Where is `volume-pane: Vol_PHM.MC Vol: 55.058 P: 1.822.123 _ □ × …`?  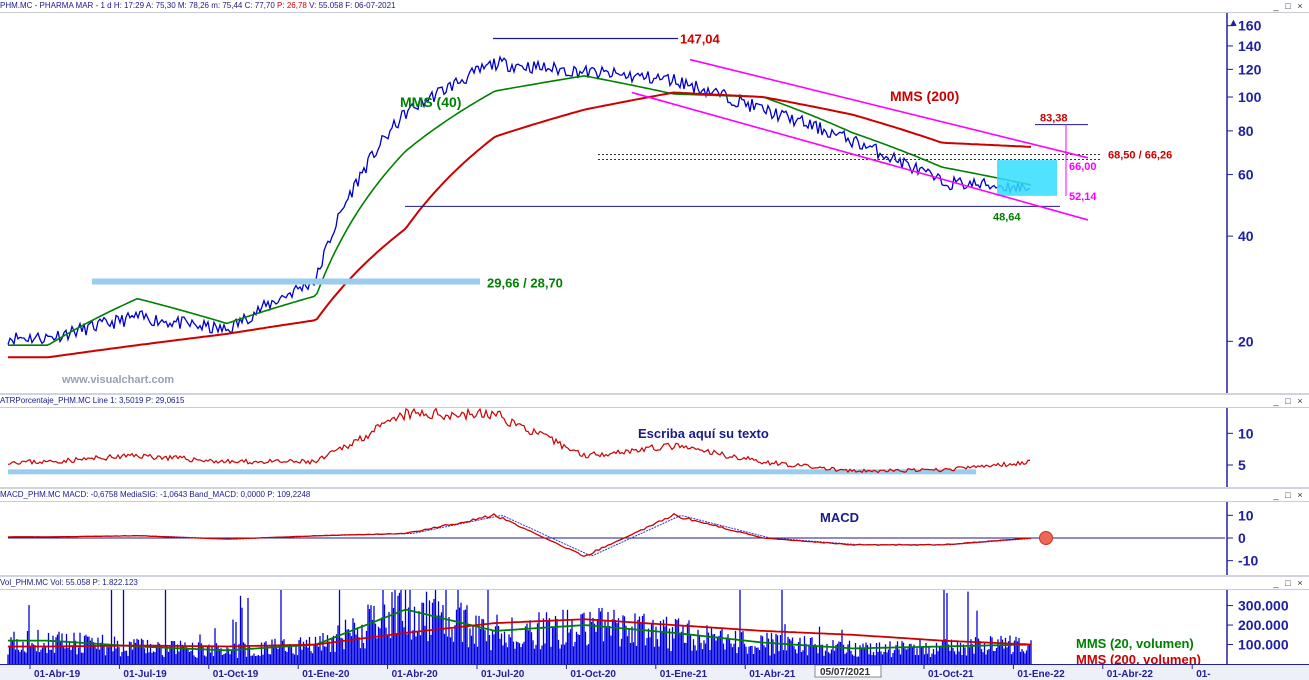
volume-pane: Vol_PHM.MC Vol: 55.058 P: 1.822.123 _ □ × … is located at coordinates (654, 620).